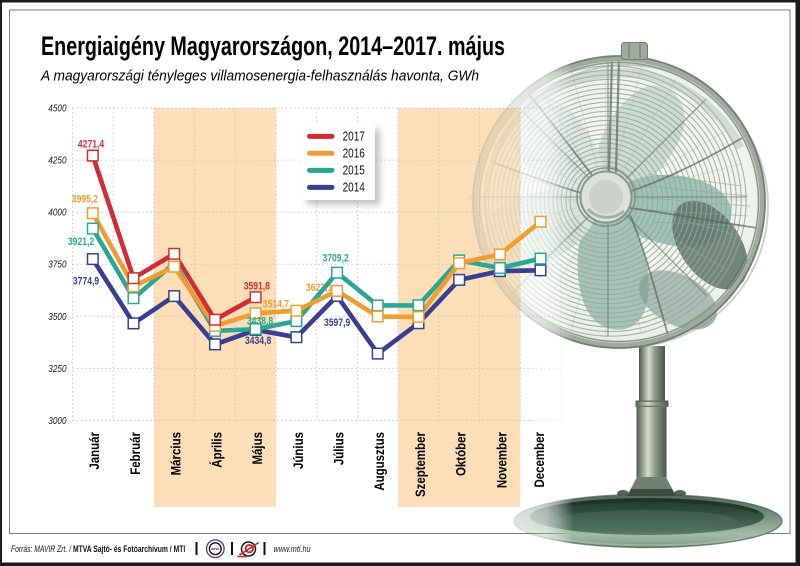 This screenshot has width=800, height=566. What do you see at coordinates (379, 461) in the screenshot?
I see `svg-text: Augusztus` at bounding box center [379, 461].